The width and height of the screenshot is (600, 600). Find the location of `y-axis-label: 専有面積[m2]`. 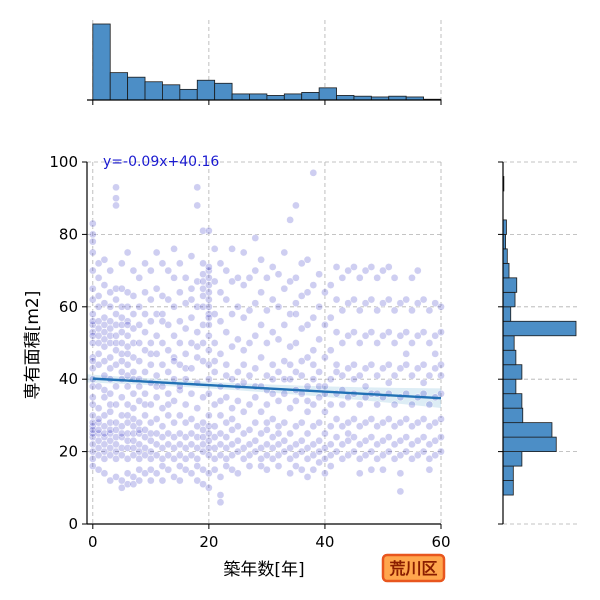

y-axis-label: 専有面積[m2] is located at coordinates (33, 345).